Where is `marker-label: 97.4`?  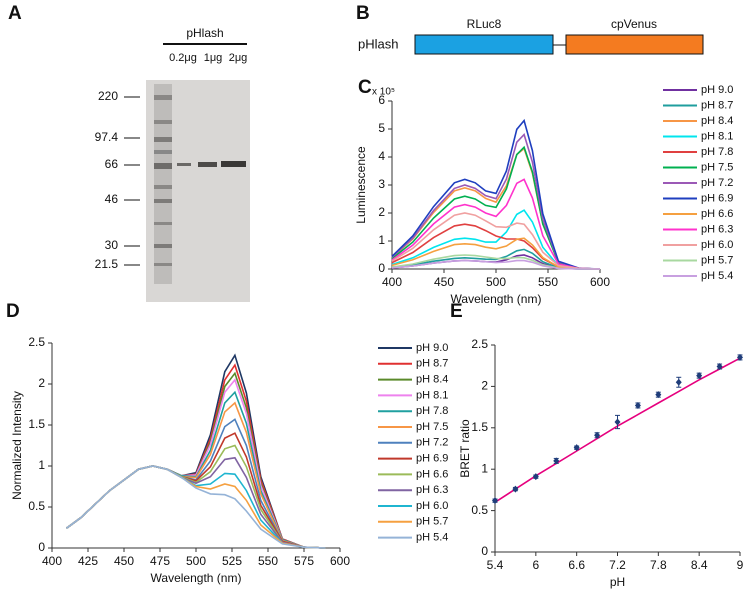 marker-label: 97.4 is located at coordinates (107, 137).